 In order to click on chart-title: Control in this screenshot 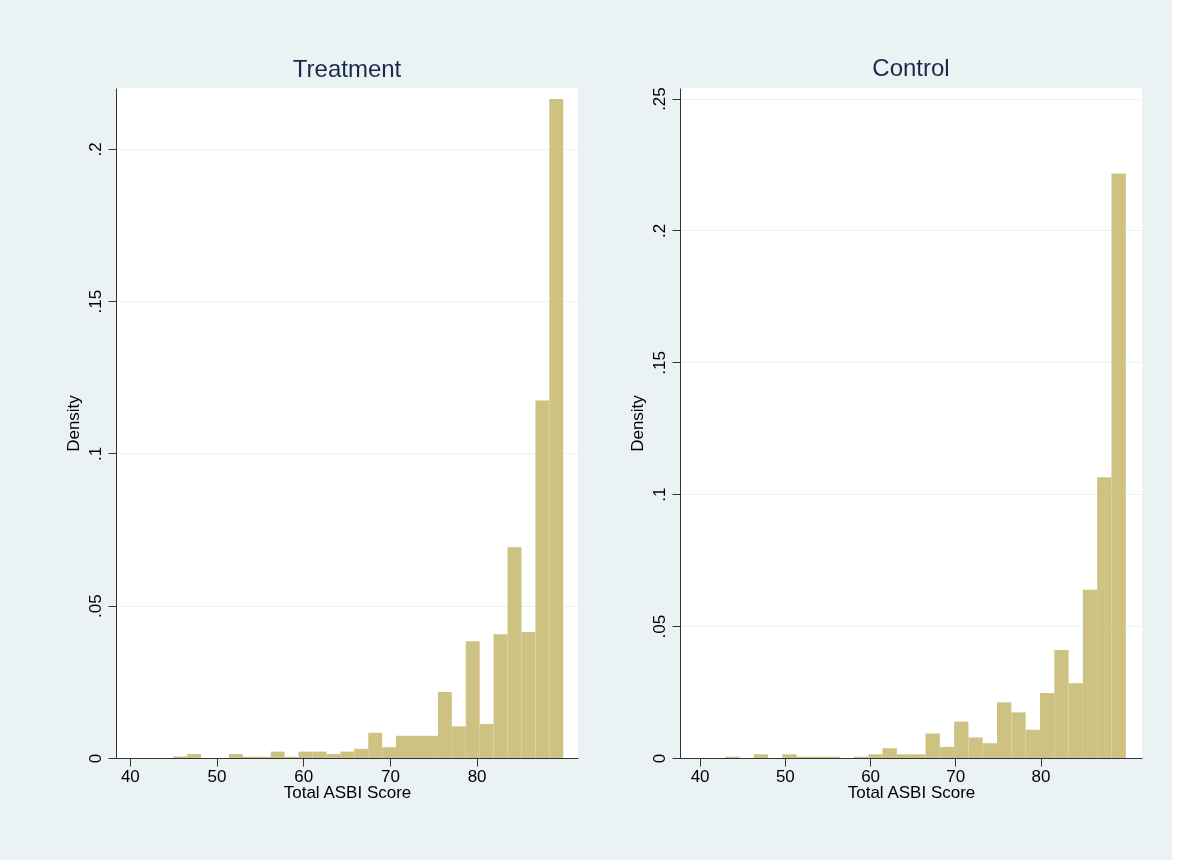, I will do `click(911, 67)`.